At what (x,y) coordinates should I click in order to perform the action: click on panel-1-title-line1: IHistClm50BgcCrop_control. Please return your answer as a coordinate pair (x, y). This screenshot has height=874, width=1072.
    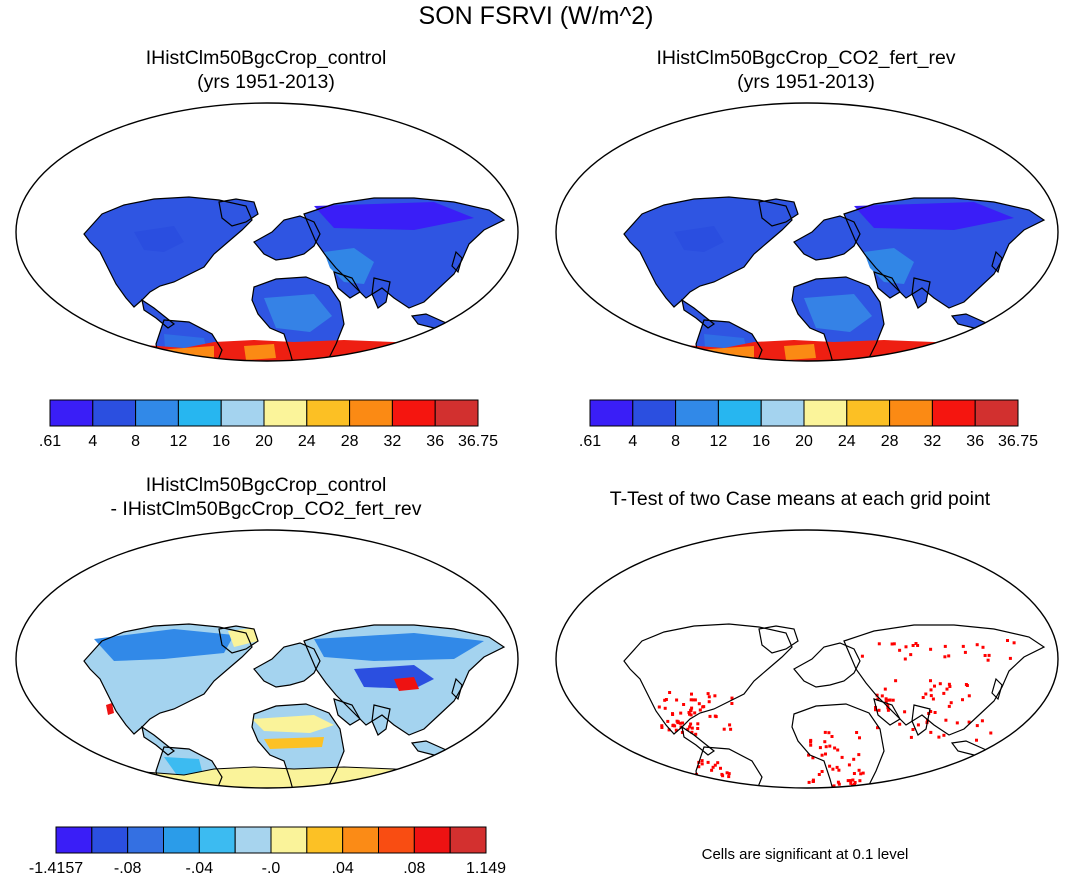
    Looking at the image, I should click on (266, 58).